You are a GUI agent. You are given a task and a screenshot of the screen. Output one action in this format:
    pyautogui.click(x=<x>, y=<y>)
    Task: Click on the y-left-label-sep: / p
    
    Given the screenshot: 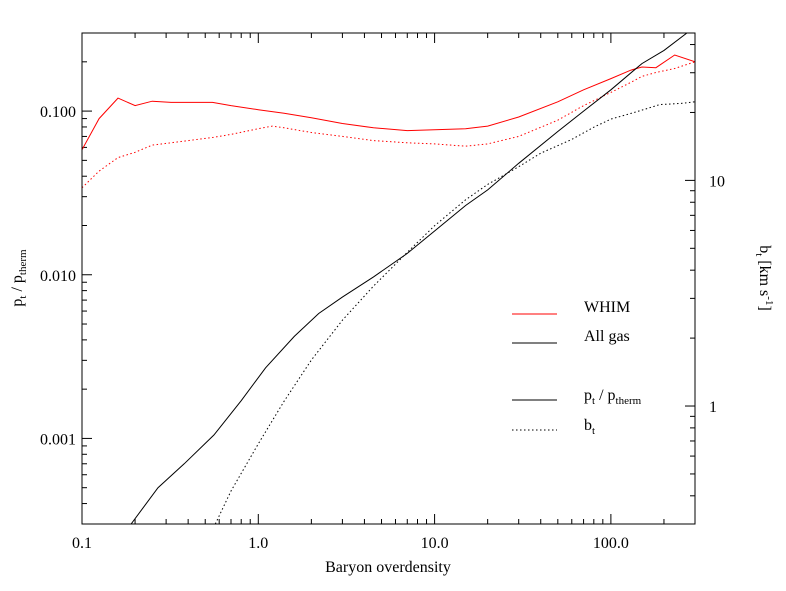 What is the action you would take?
    pyautogui.click(x=17, y=285)
    